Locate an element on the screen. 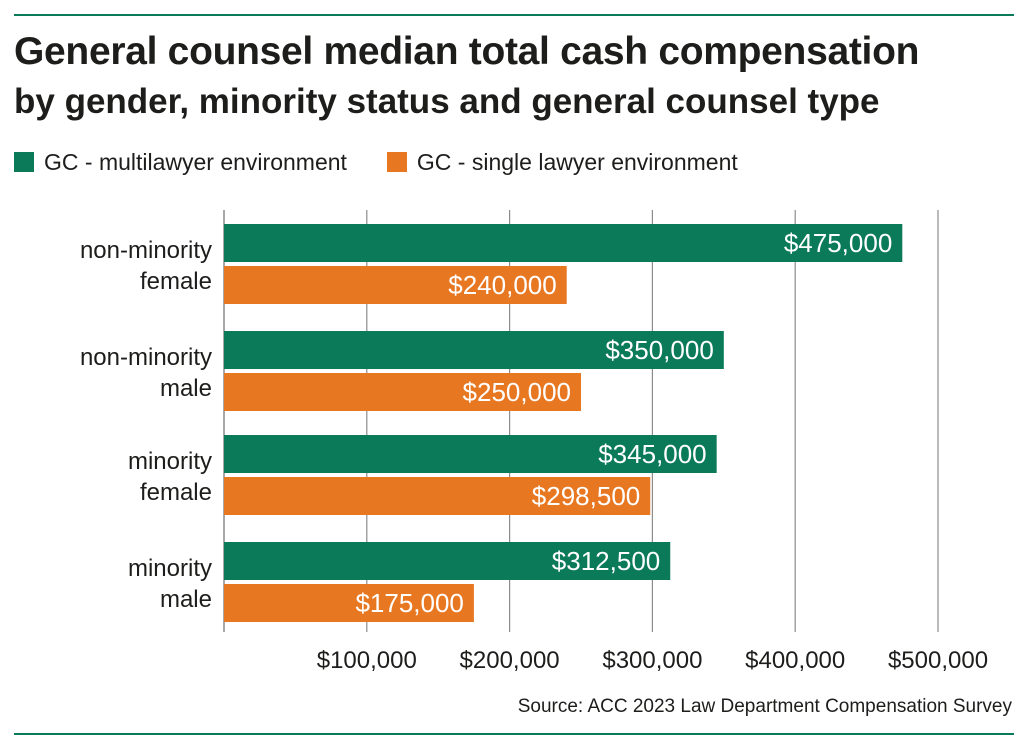 The width and height of the screenshot is (1024, 750). category-label-3-0: minority is located at coordinates (170, 568).